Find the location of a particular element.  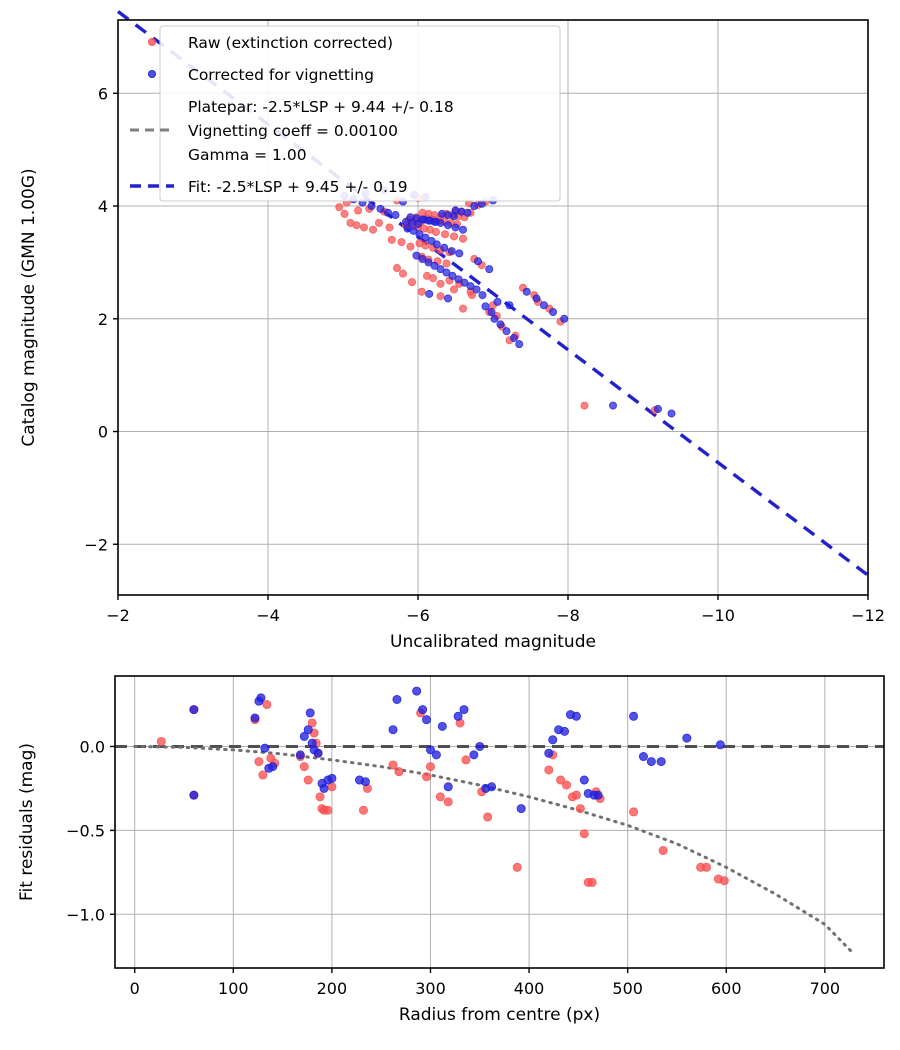

legend-label-fit: Fit: -2.5*LSP + 9.45 +/- 0.19 is located at coordinates (298, 187).